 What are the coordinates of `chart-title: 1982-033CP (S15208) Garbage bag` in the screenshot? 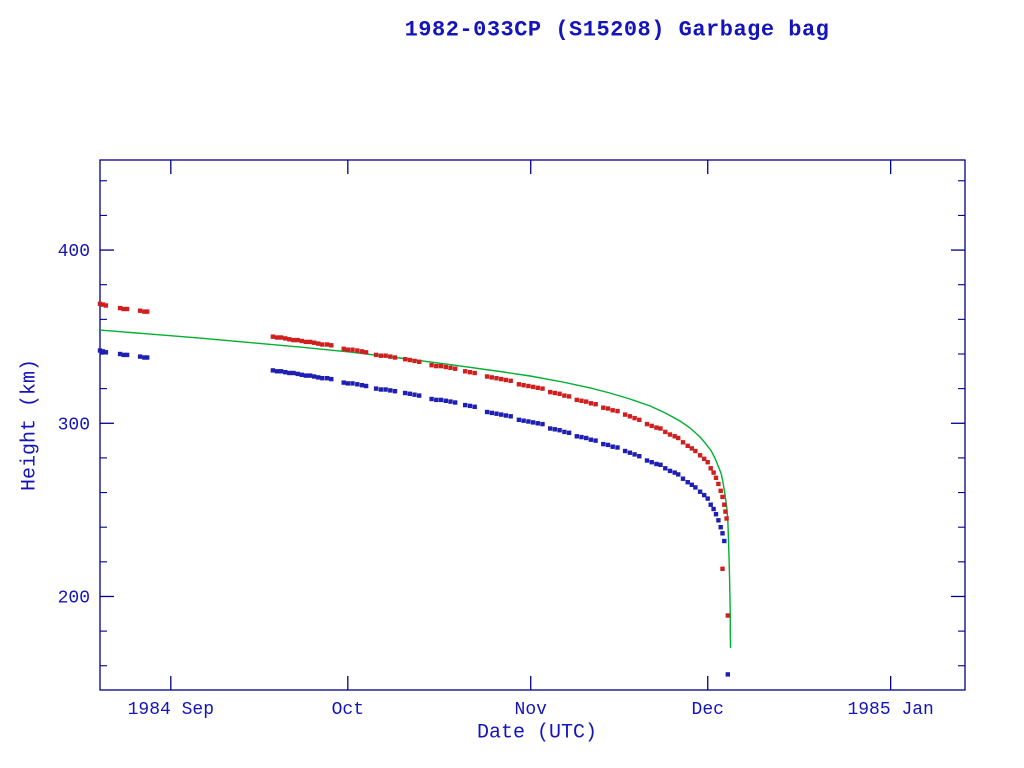 It's located at (617, 30).